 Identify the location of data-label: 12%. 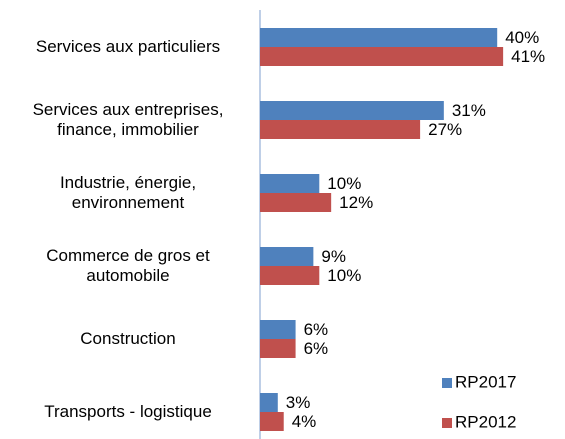
(356, 202).